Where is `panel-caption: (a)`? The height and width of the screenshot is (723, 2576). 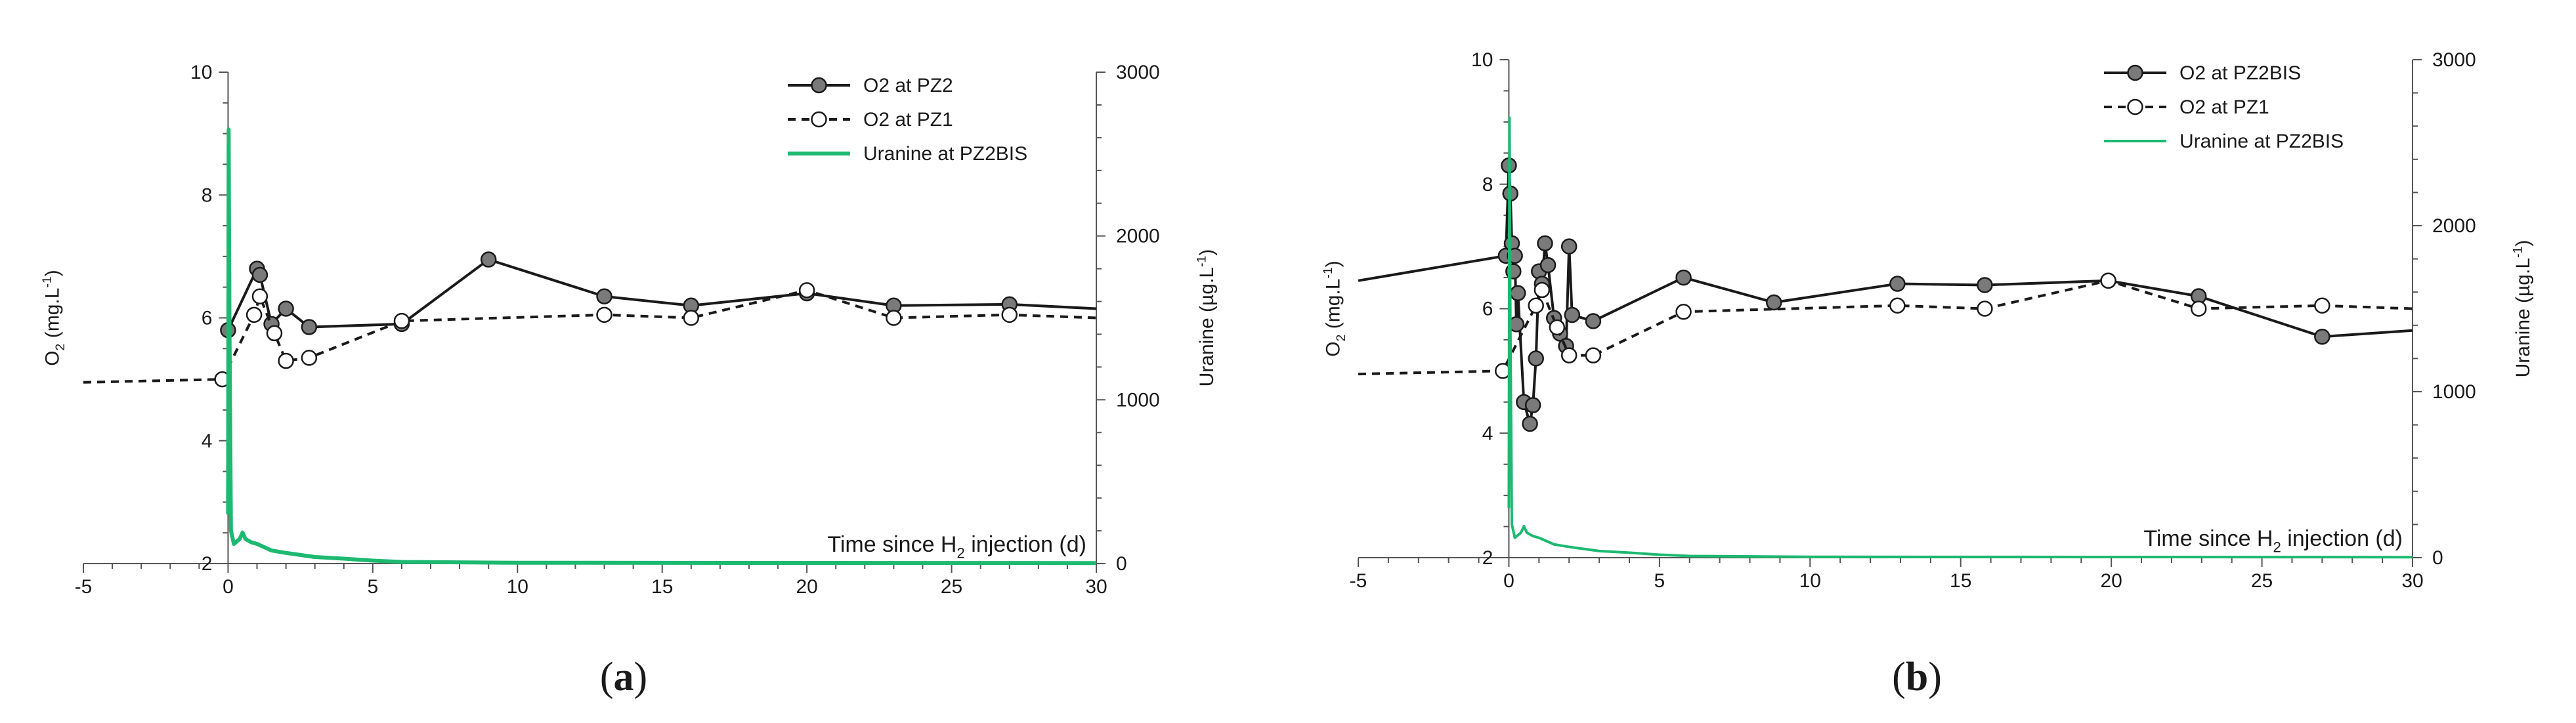 panel-caption: (a) is located at coordinates (623, 677).